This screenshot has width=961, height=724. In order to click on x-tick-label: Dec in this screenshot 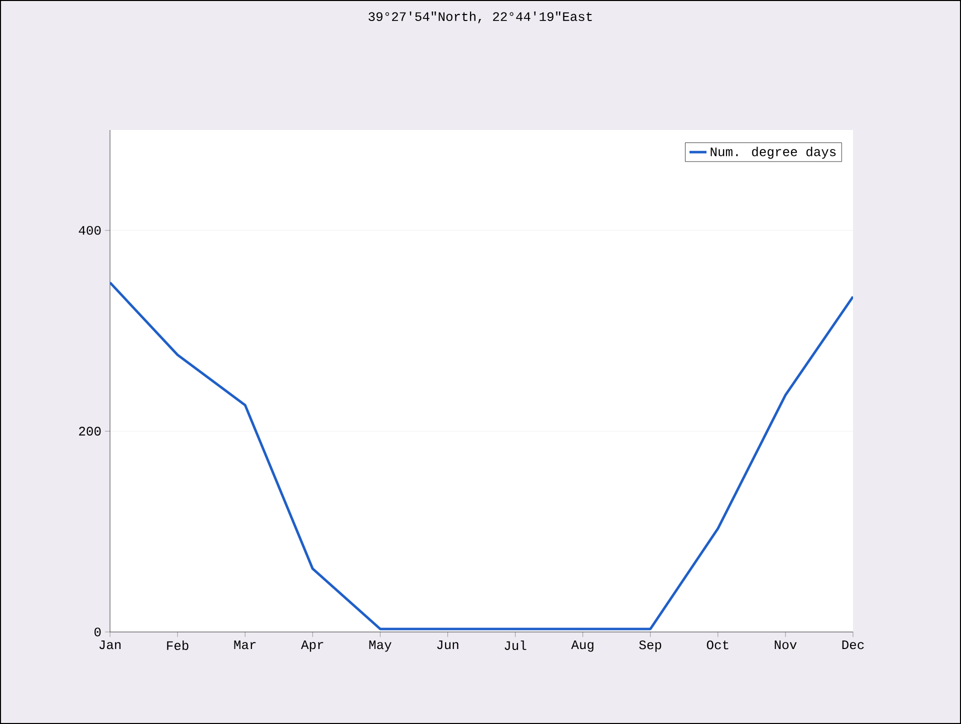, I will do `click(853, 645)`.